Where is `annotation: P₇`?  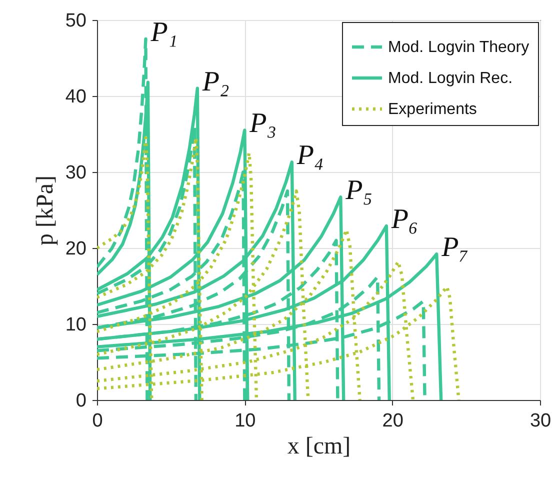 annotation: P₇ is located at coordinates (454, 248).